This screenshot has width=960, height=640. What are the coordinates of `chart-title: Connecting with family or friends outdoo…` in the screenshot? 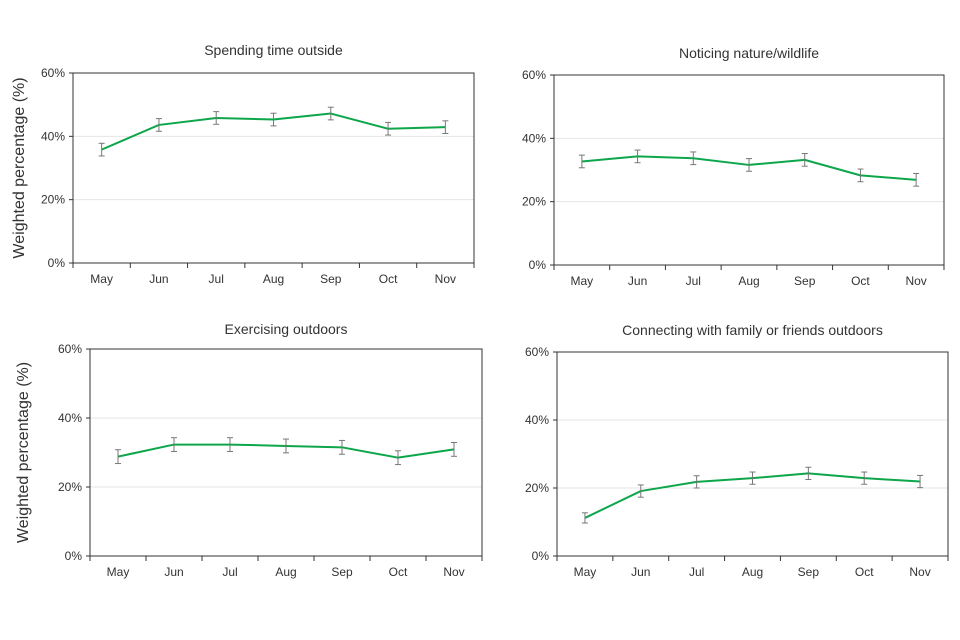 It's located at (752, 330).